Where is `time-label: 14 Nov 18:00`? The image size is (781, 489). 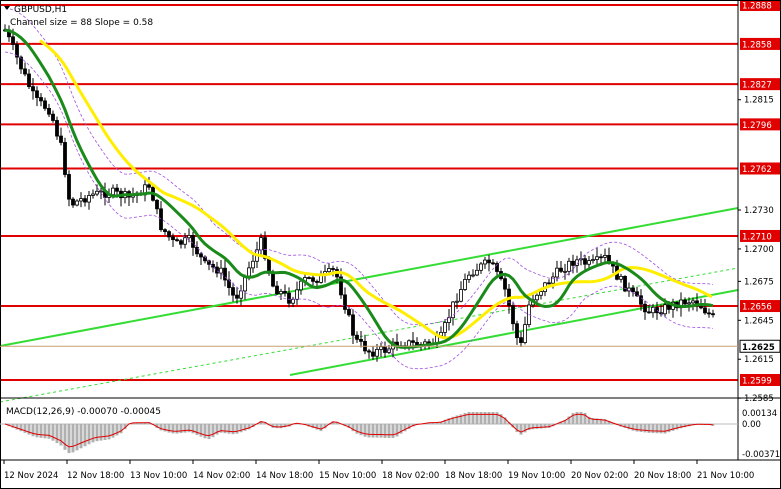
time-label: 14 Nov 18:00 is located at coordinates (284, 476).